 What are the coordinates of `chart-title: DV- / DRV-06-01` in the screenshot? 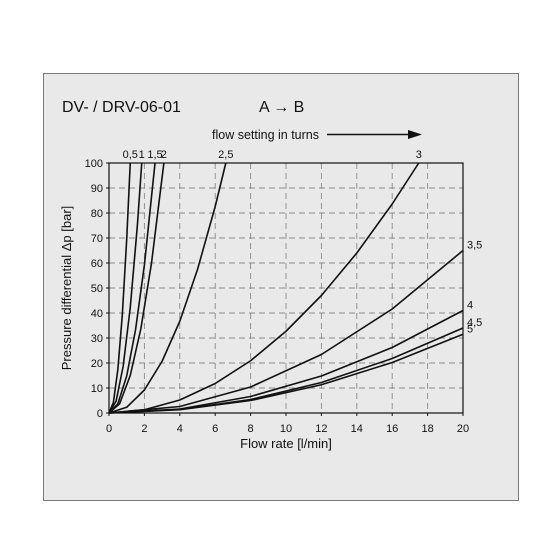 It's located at (121, 107).